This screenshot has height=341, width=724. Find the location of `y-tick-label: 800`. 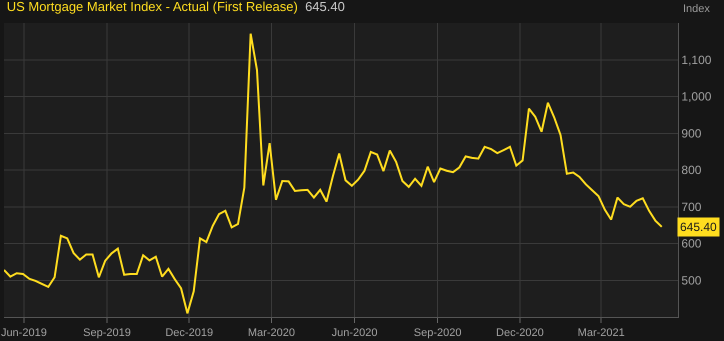

y-tick-label: 800 is located at coordinates (691, 170).